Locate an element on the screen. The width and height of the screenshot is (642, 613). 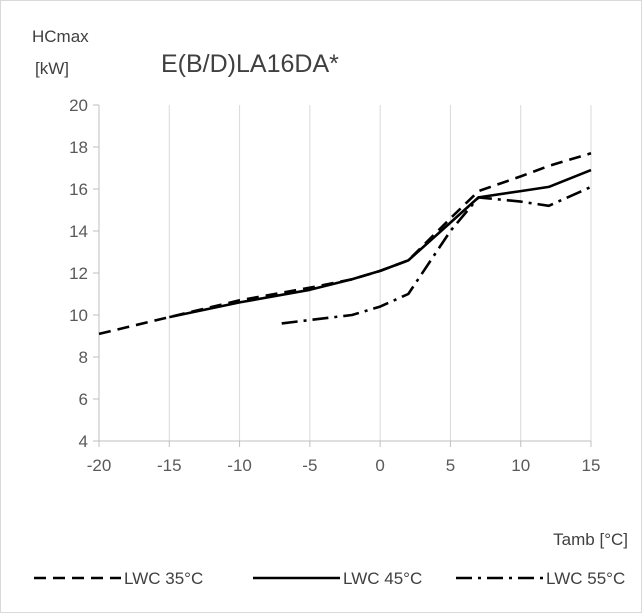
y-tick-label-1: 6 is located at coordinates (83, 399).